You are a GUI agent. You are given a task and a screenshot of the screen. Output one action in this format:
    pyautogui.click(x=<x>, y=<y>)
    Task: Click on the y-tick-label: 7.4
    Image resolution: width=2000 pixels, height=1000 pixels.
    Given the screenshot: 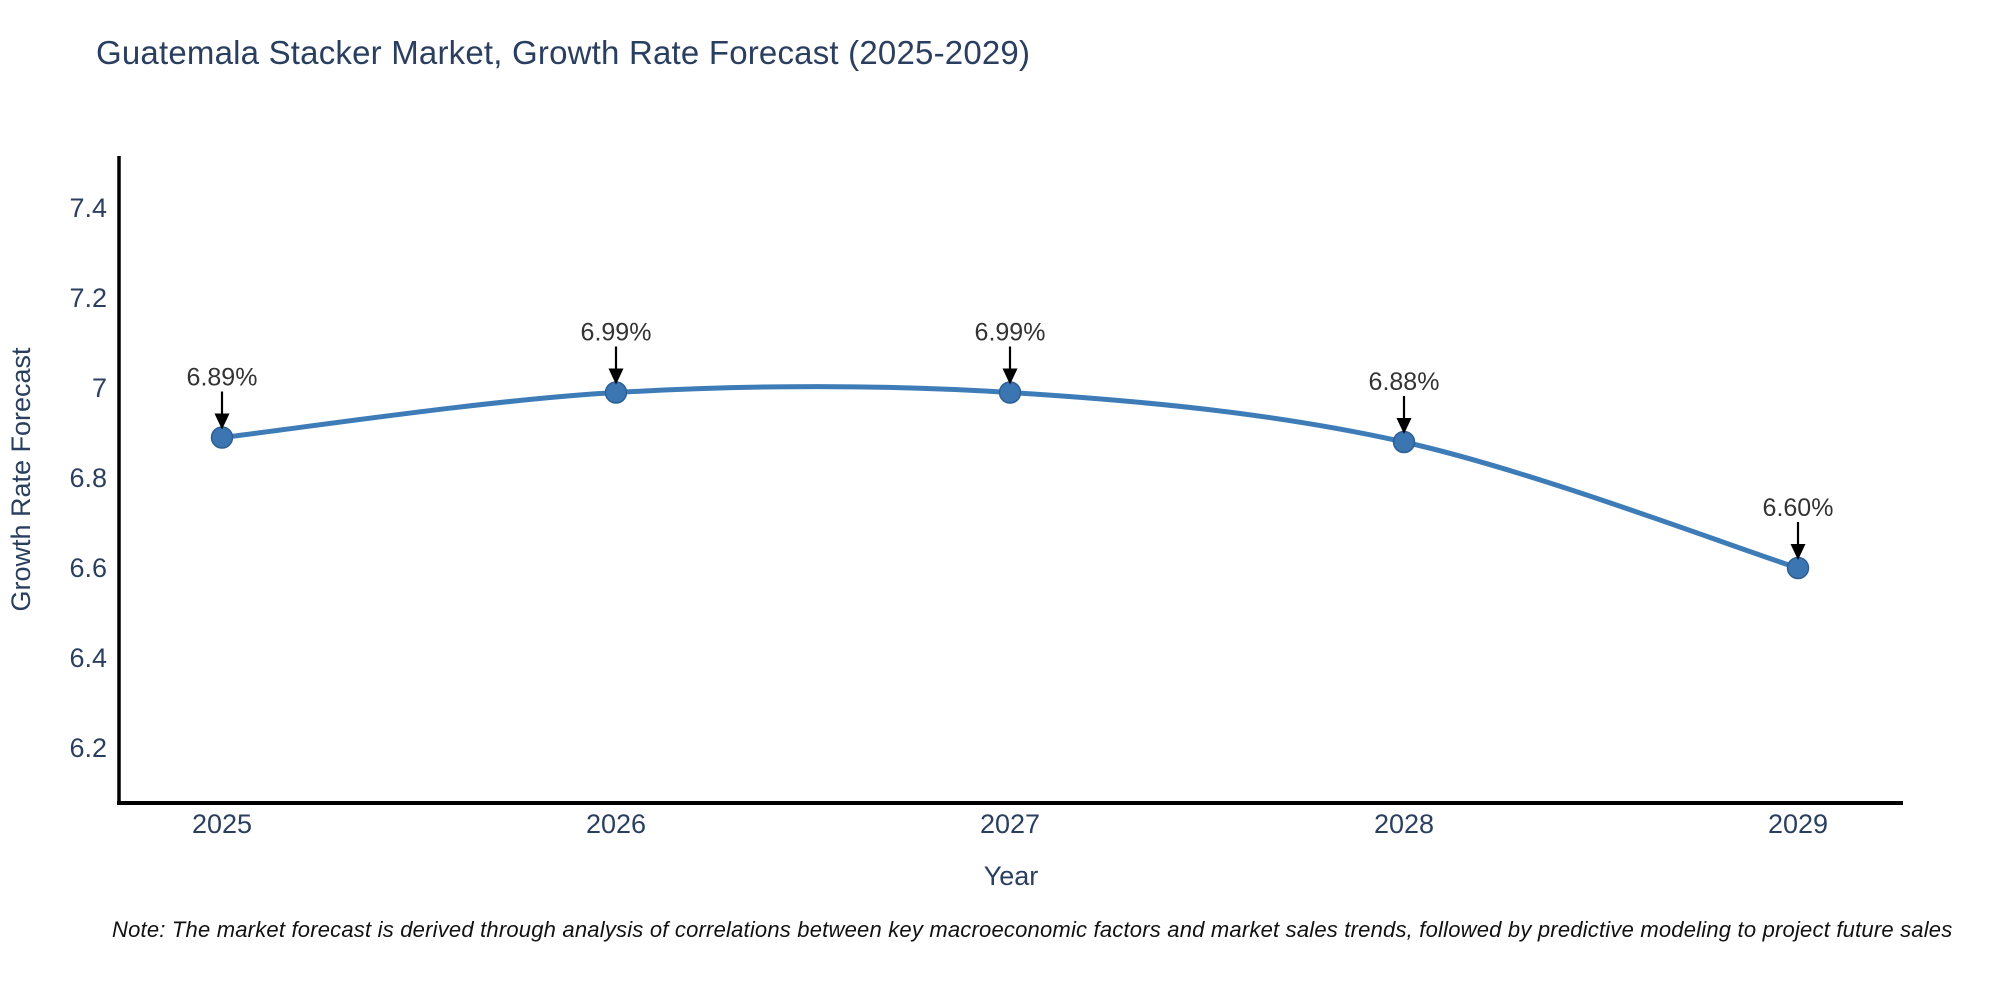 What is the action you would take?
    pyautogui.click(x=88, y=208)
    